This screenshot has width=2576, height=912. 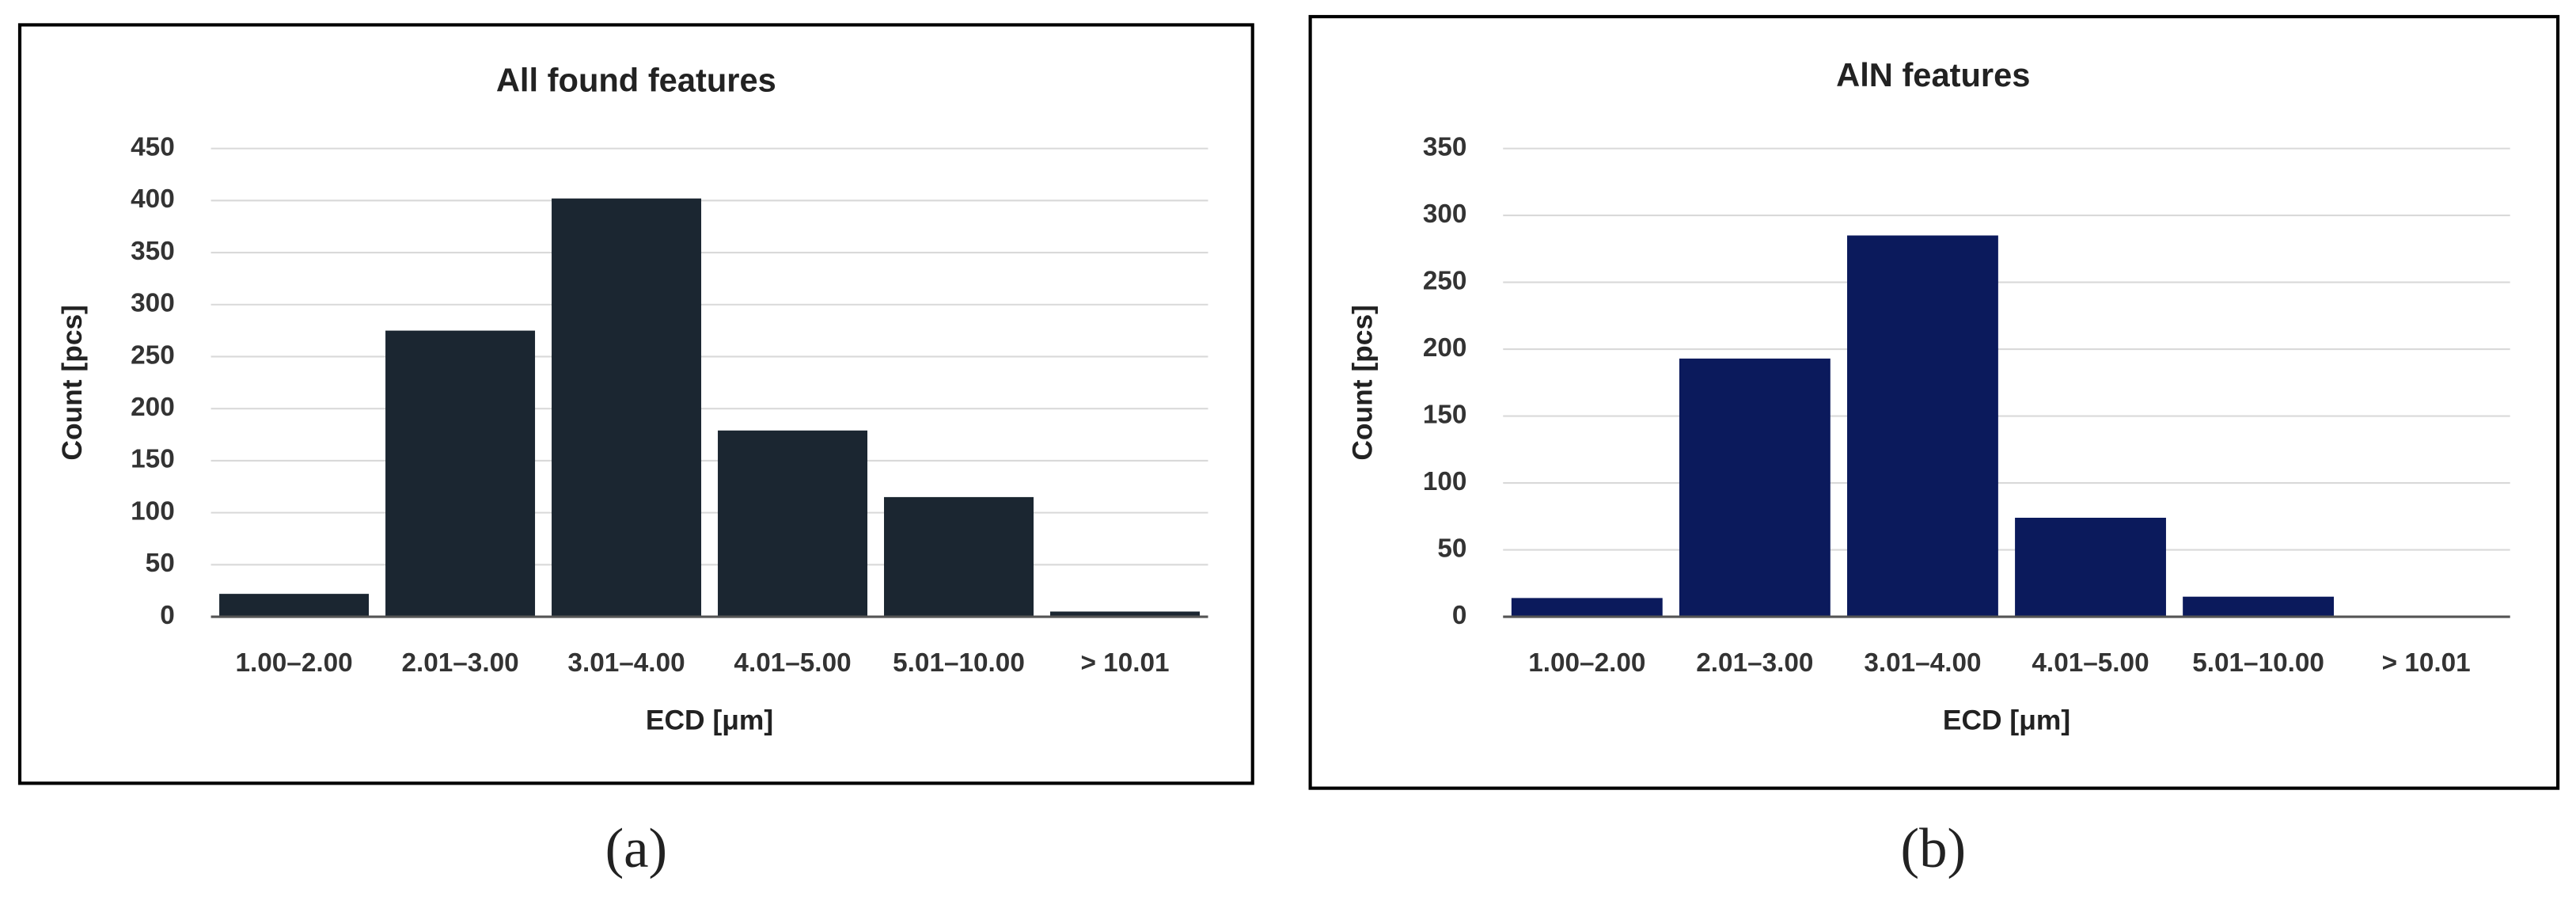 What do you see at coordinates (1933, 74) in the screenshot?
I see `chart-title: AlN features` at bounding box center [1933, 74].